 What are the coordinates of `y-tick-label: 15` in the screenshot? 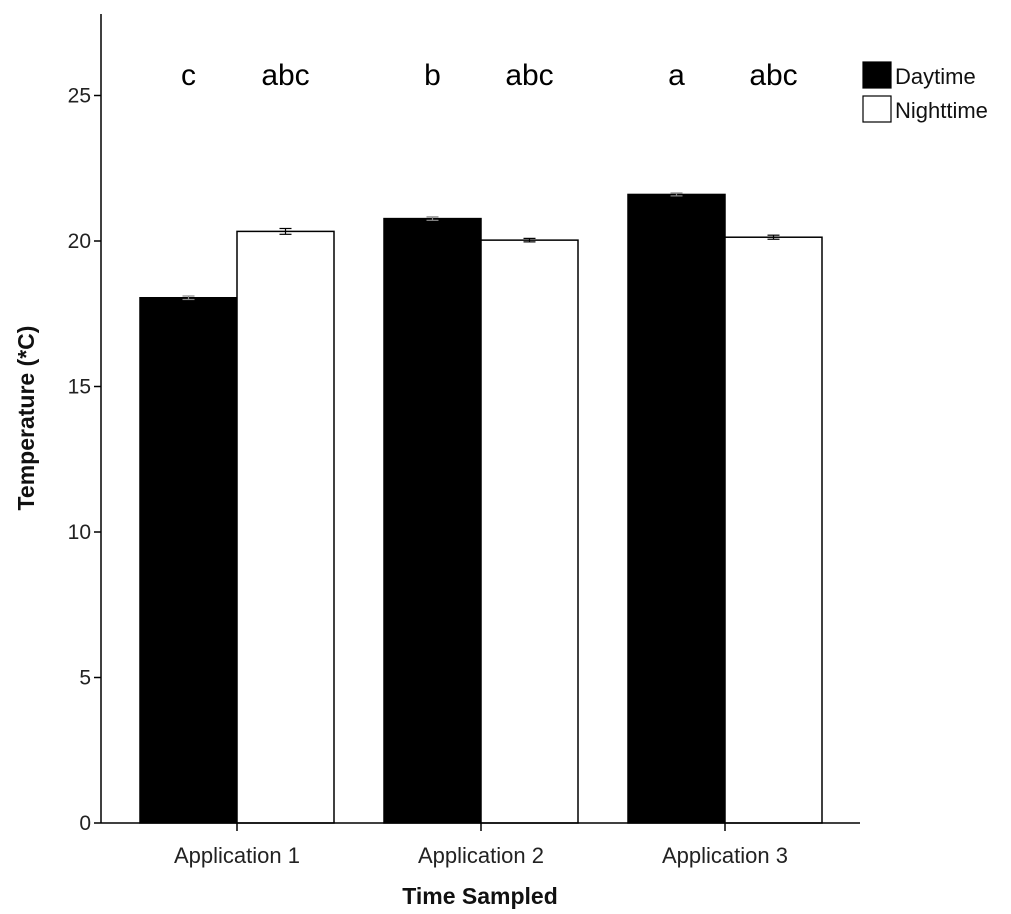 It's located at (79, 387).